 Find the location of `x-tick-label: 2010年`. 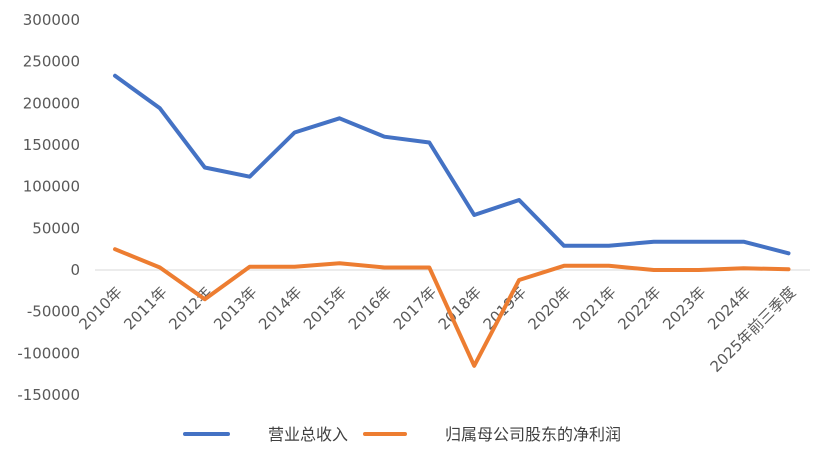

x-tick-label: 2010年 is located at coordinates (100, 308).